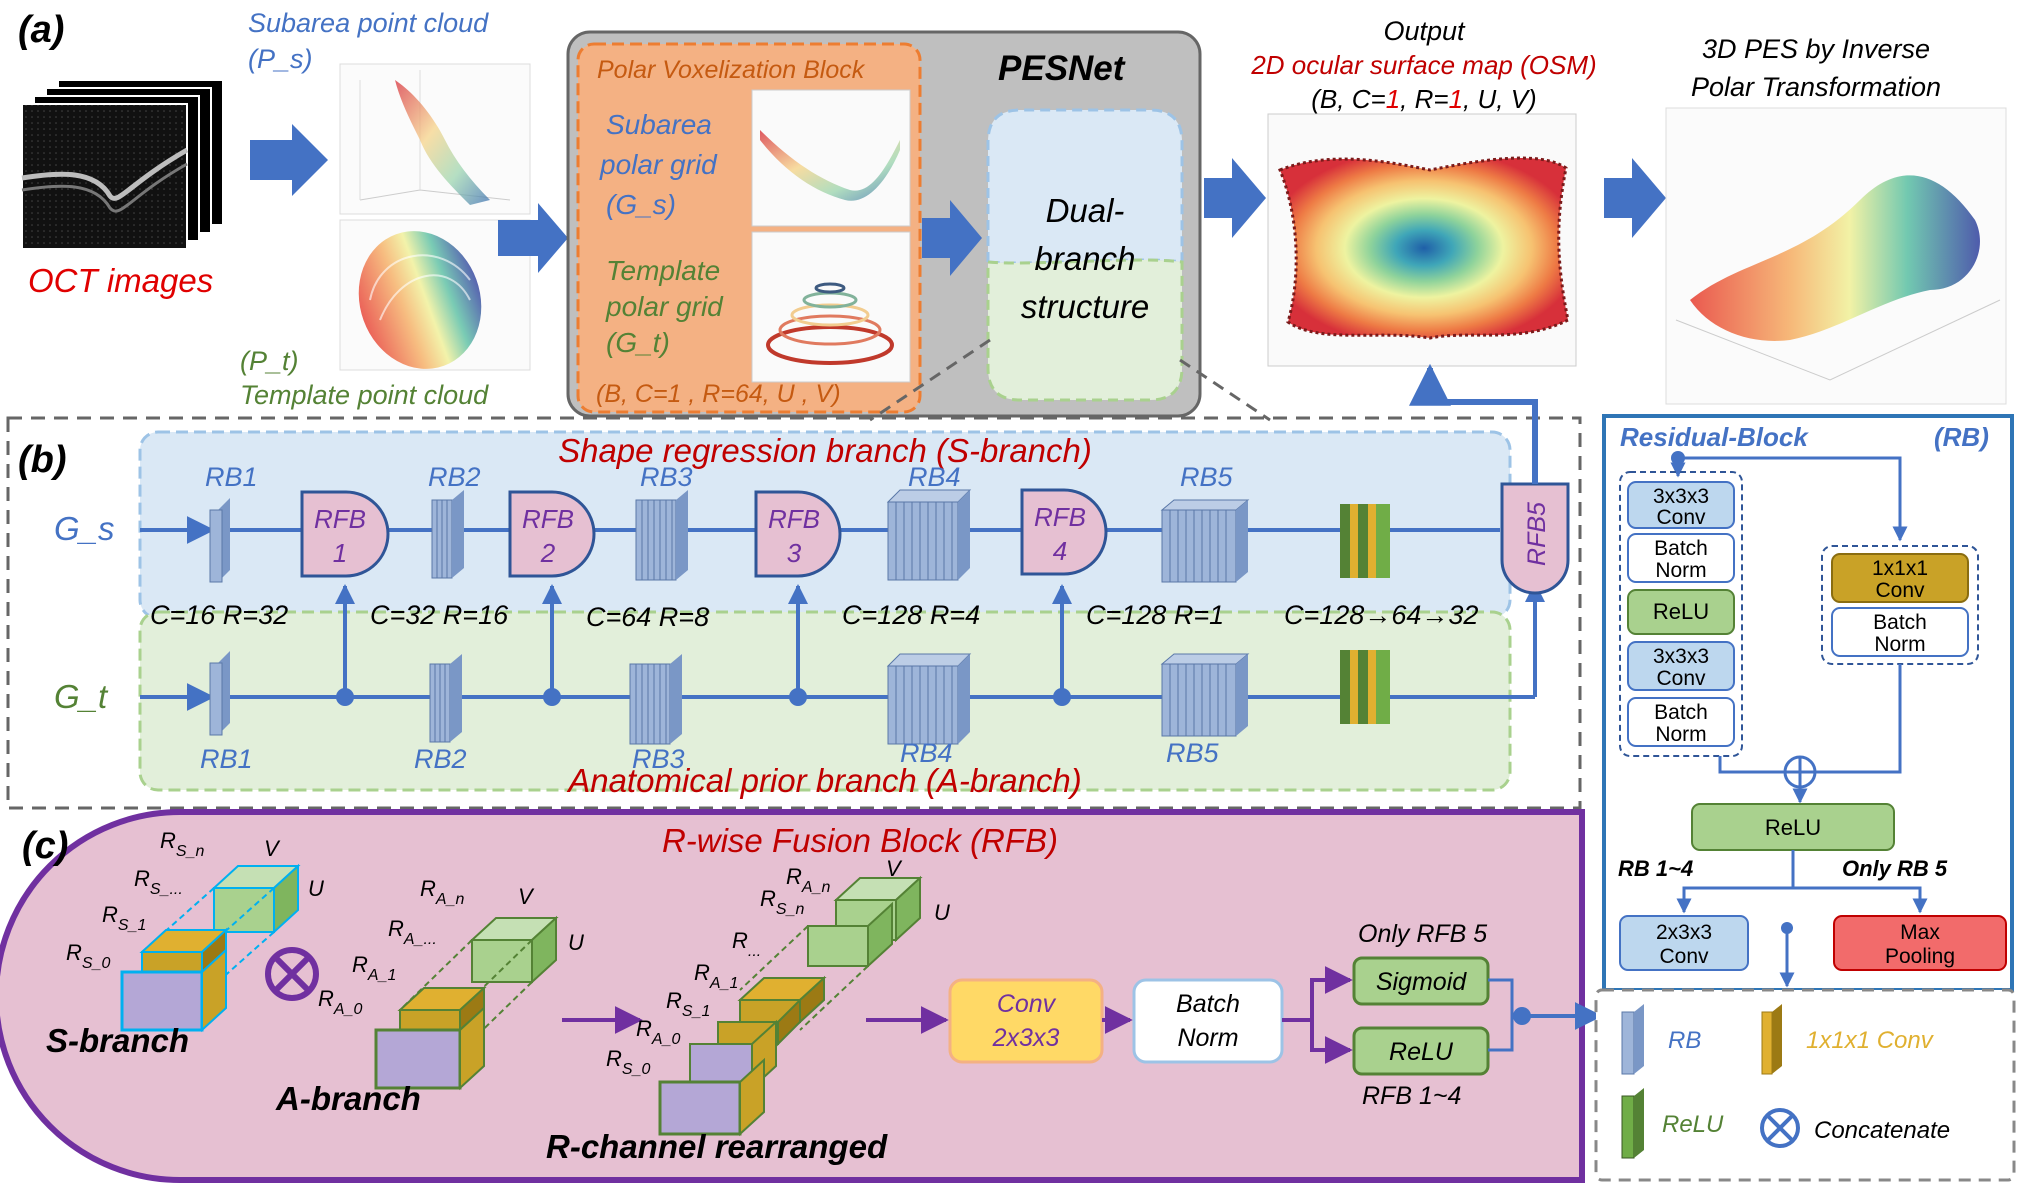 The height and width of the screenshot is (1188, 2023). I want to click on rb-conv-out-a: 2x3x3, so click(1684, 932).